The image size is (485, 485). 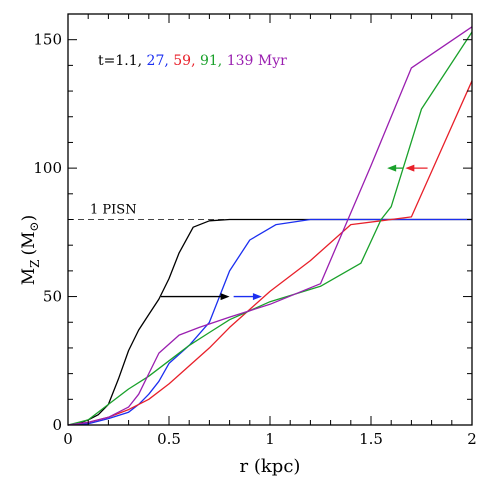 What do you see at coordinates (47, 168) in the screenshot?
I see `y-tick-label: 100` at bounding box center [47, 168].